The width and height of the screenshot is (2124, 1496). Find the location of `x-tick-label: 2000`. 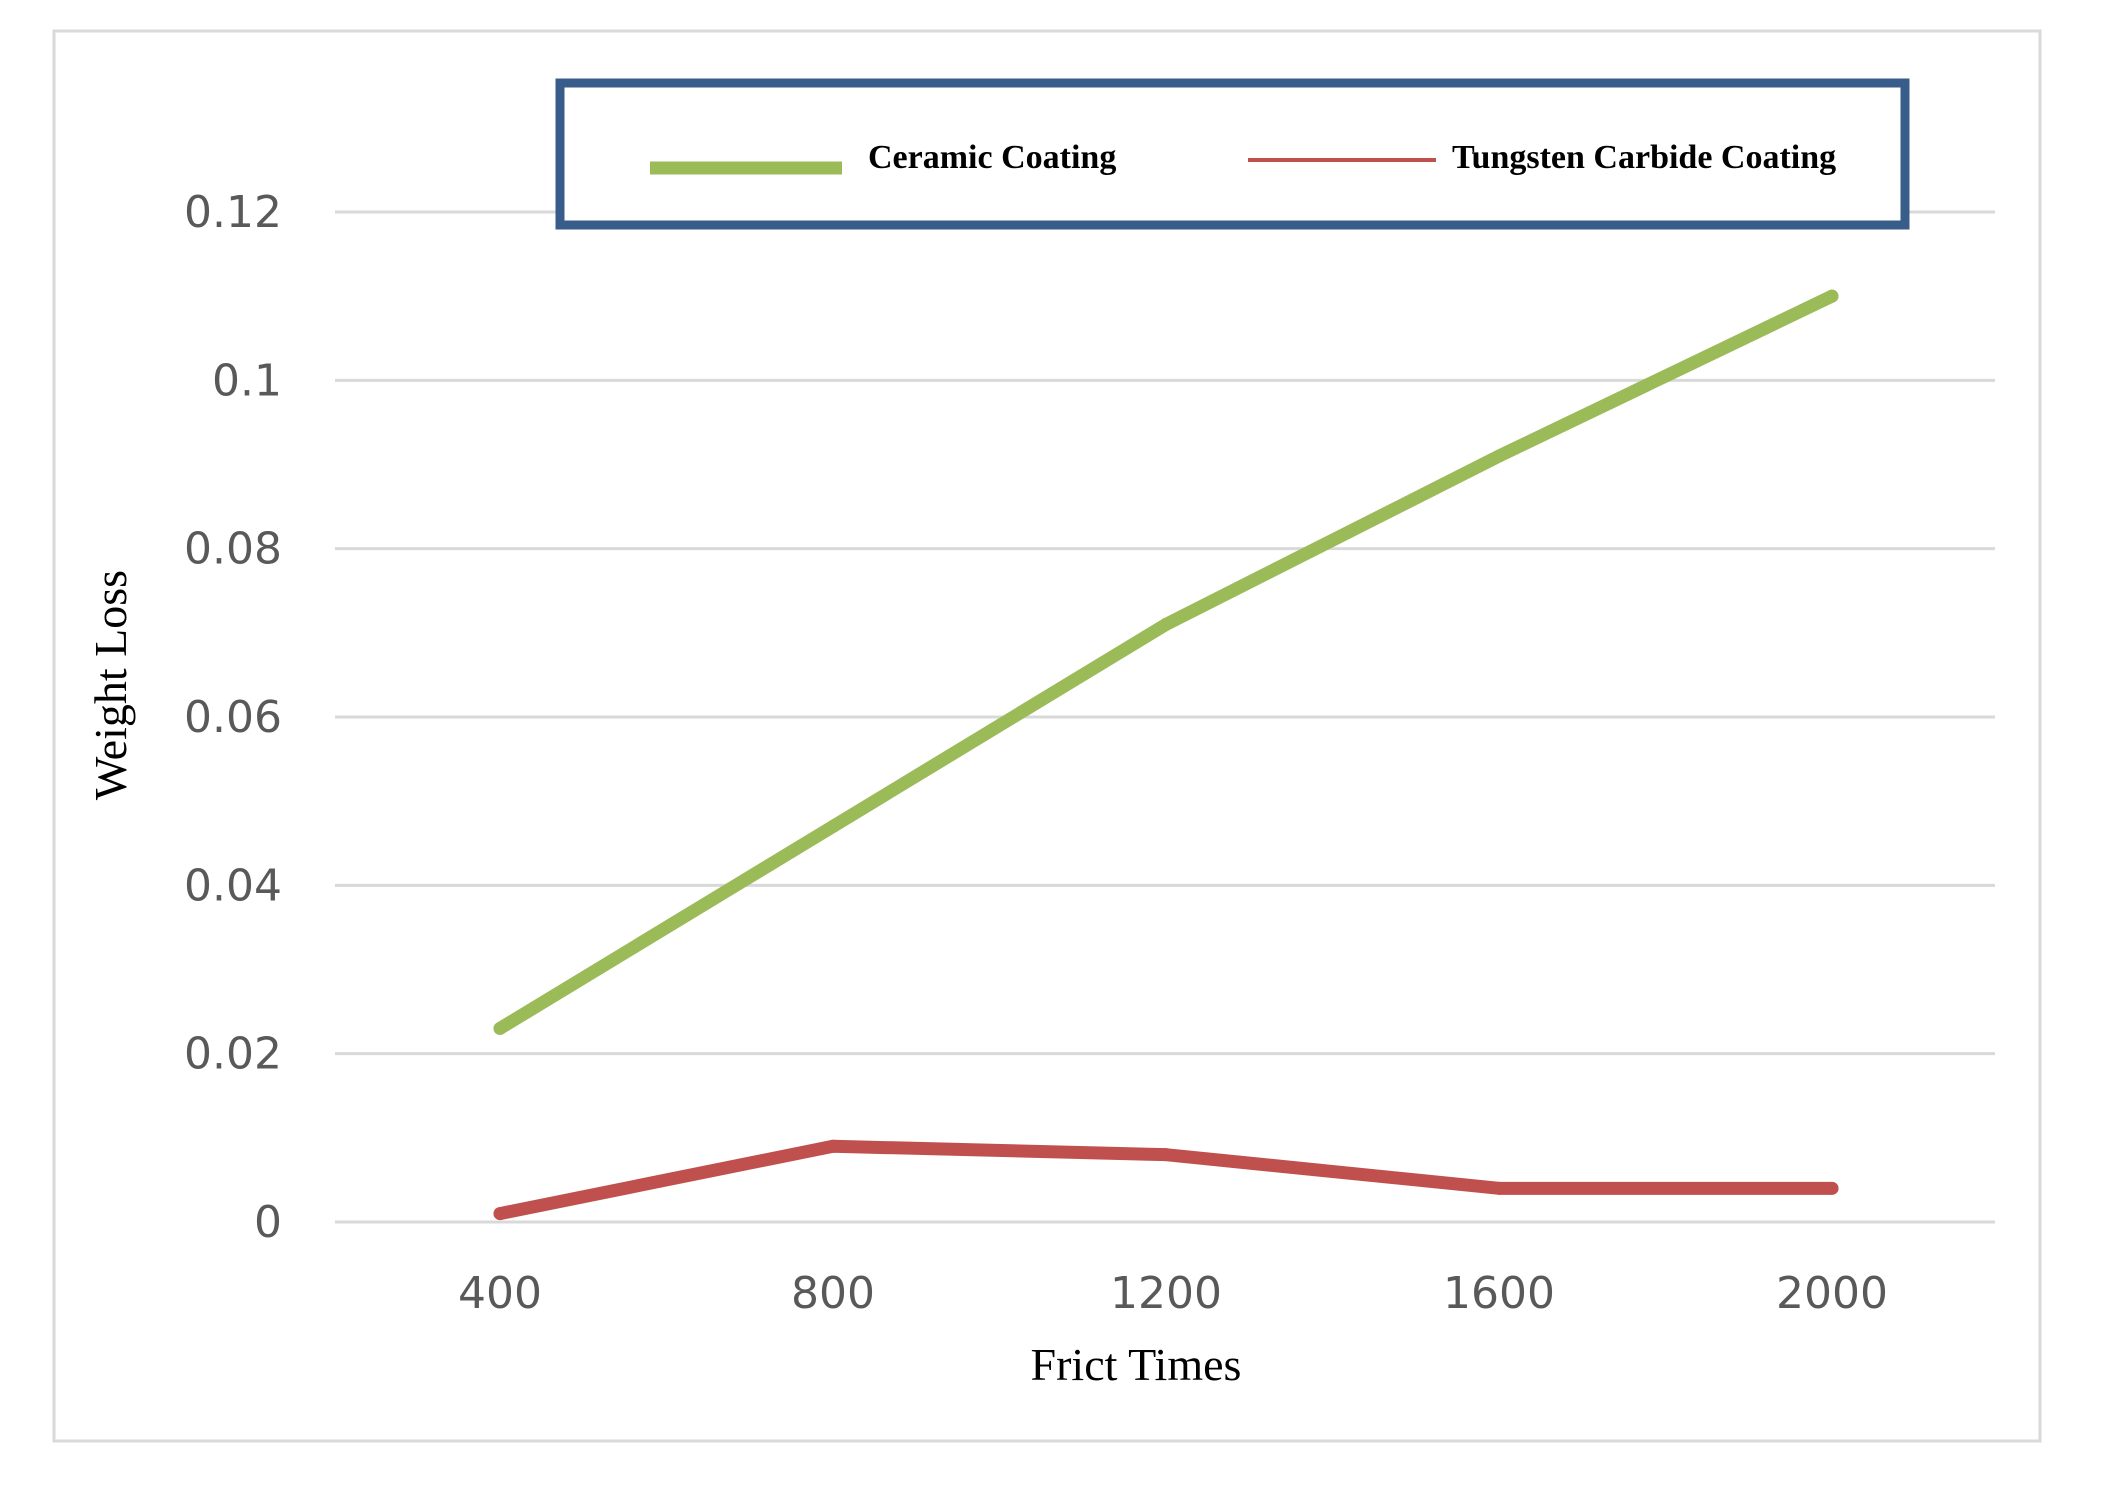

x-tick-label: 2000 is located at coordinates (1832, 1293).